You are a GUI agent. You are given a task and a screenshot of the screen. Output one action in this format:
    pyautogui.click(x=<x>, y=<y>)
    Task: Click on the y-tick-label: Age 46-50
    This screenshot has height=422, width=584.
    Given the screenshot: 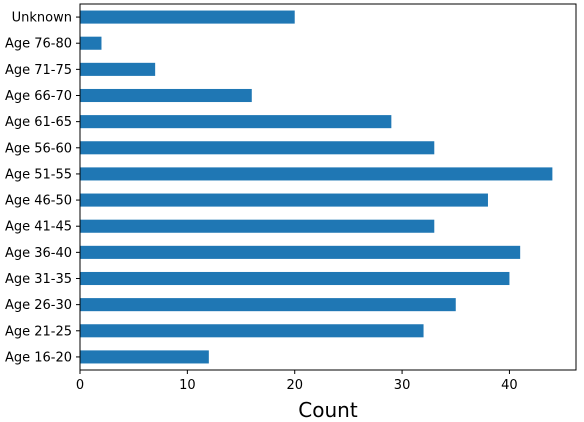 What is the action you would take?
    pyautogui.click(x=38, y=201)
    